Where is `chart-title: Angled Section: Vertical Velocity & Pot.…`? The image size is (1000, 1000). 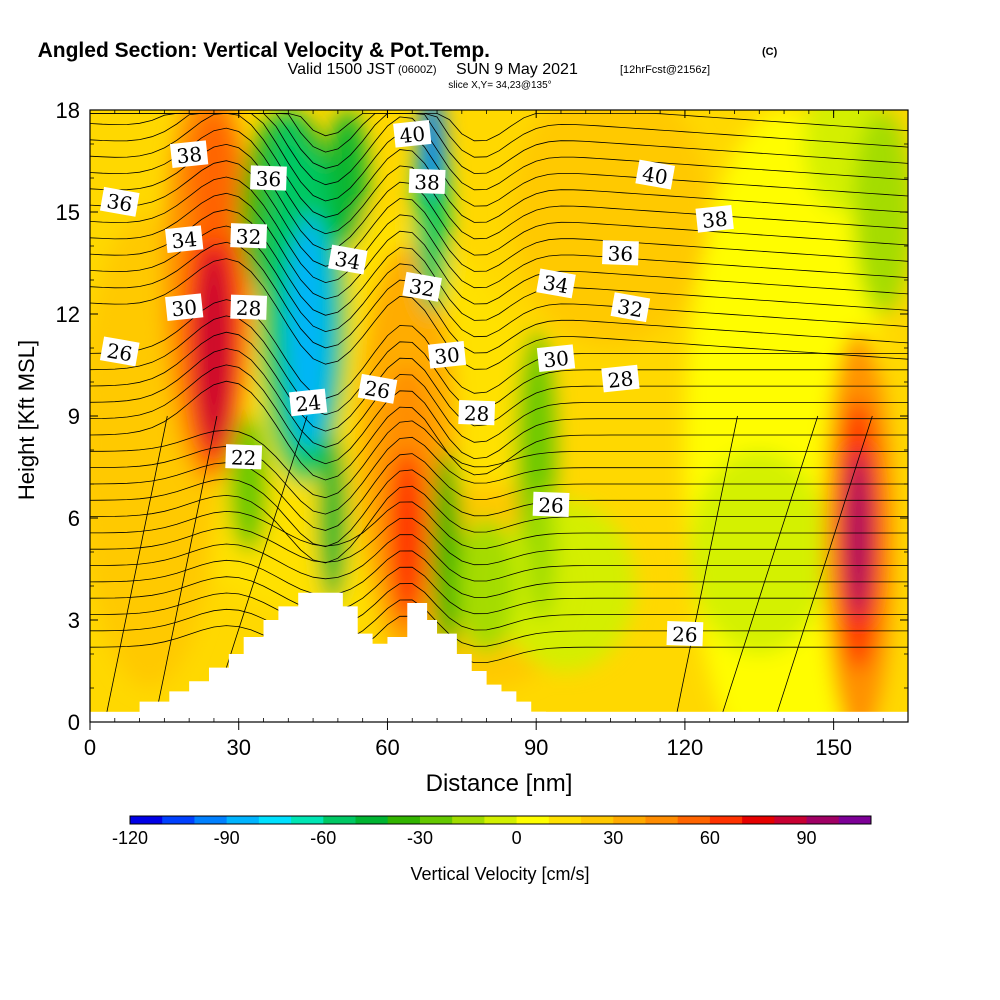 chart-title: Angled Section: Vertical Velocity & Pot.… is located at coordinates (408, 50).